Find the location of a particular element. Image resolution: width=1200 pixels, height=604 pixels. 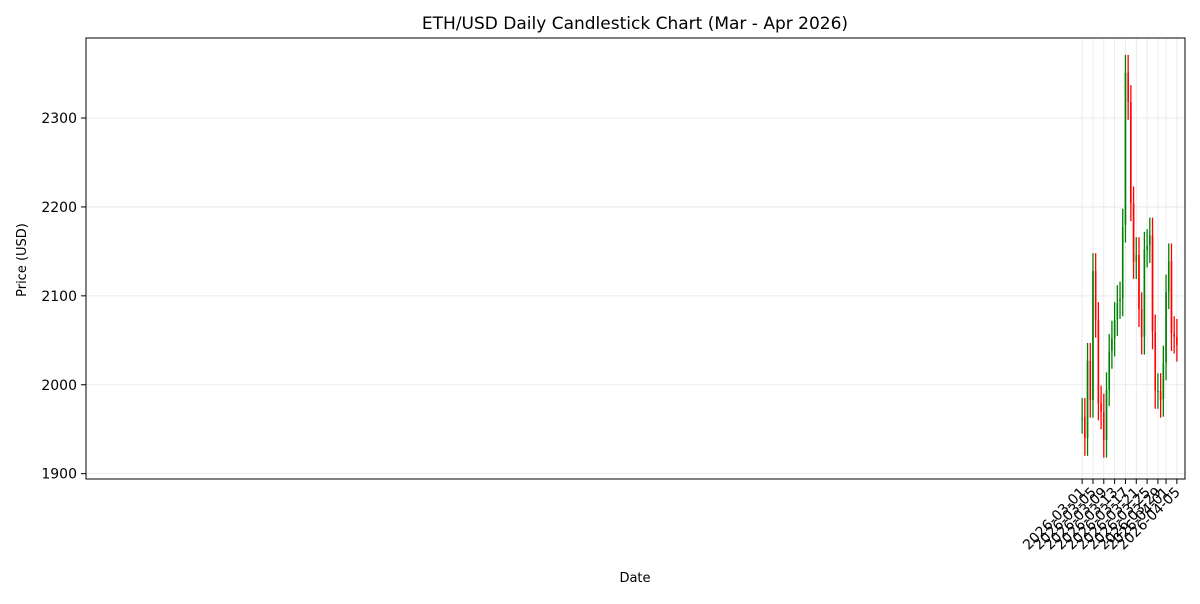

candles is located at coordinates (1129, 256).